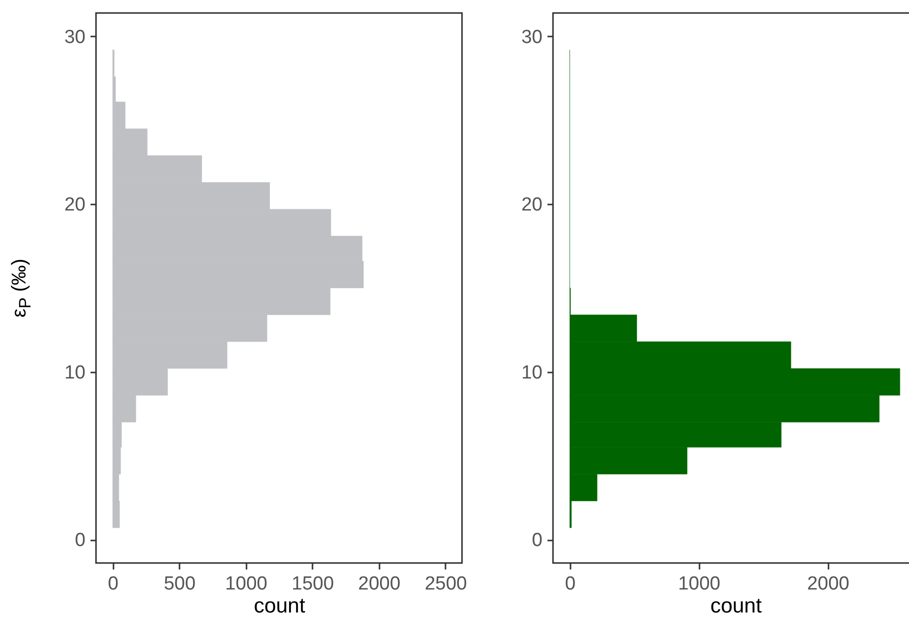 The image size is (909, 642). I want to click on x-tick-label: 500, so click(180, 584).